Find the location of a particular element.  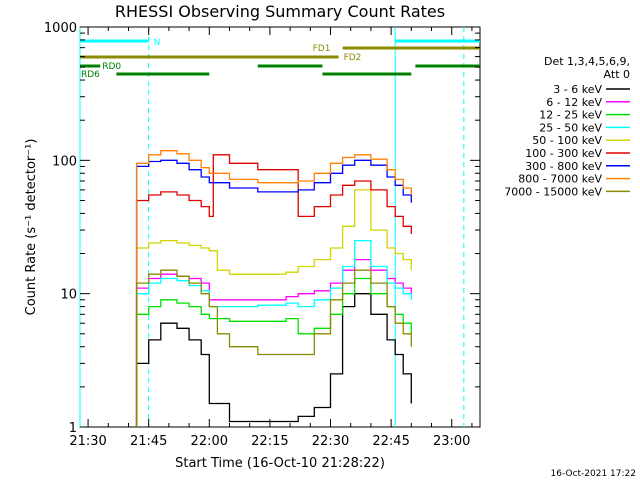

x-tick-label-2: 22:00 is located at coordinates (209, 441).